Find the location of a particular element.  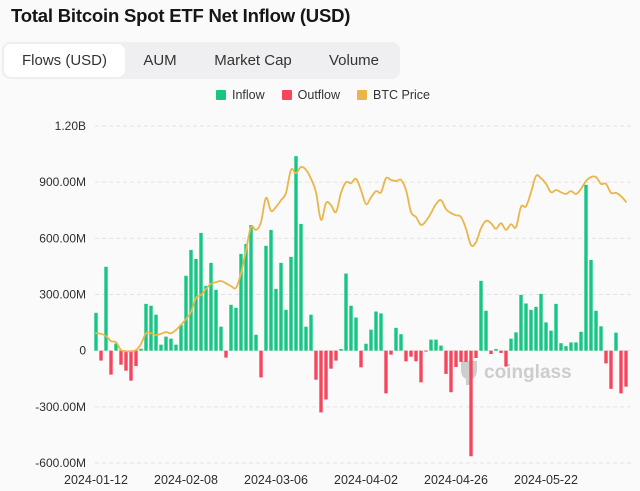

chart-title: Total Bitcoin Spot ETF Net Inflow (USD) is located at coordinates (181, 15).